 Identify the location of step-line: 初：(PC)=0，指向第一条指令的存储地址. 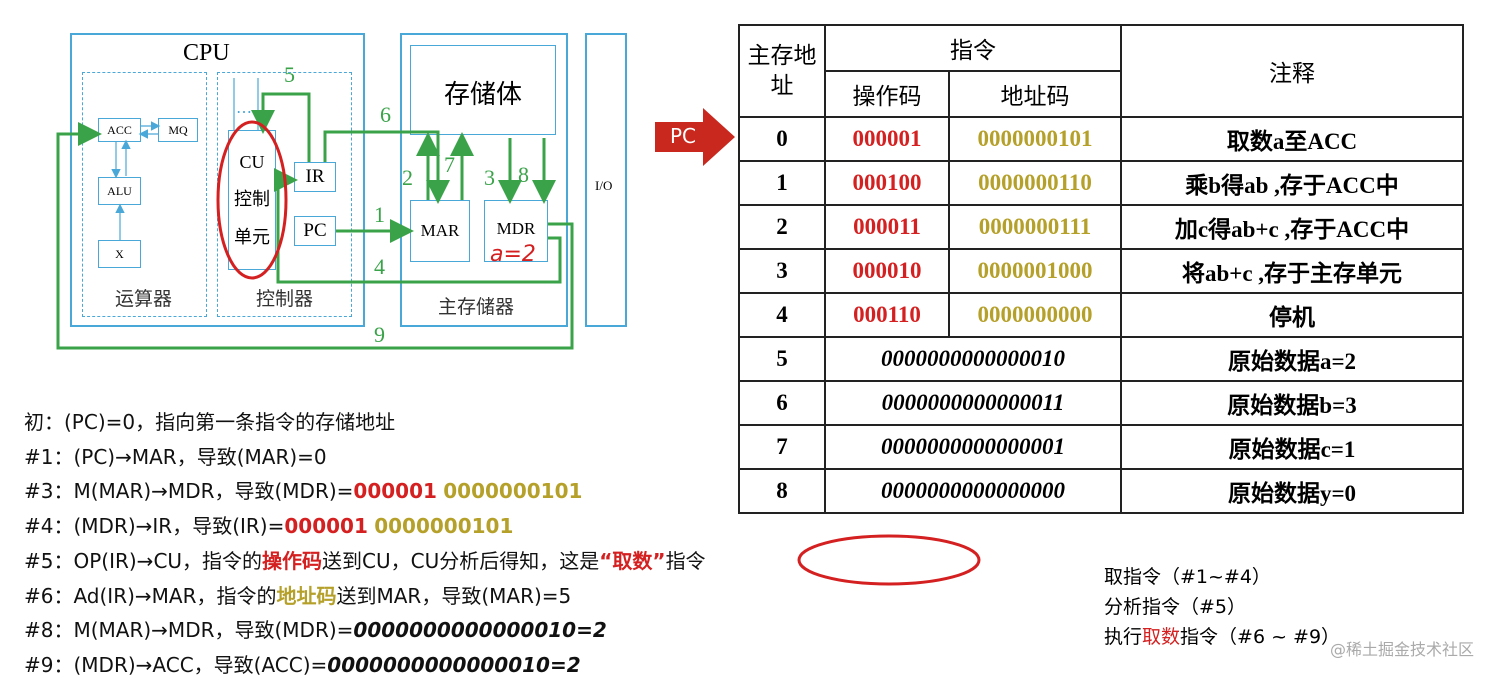
(365, 422).